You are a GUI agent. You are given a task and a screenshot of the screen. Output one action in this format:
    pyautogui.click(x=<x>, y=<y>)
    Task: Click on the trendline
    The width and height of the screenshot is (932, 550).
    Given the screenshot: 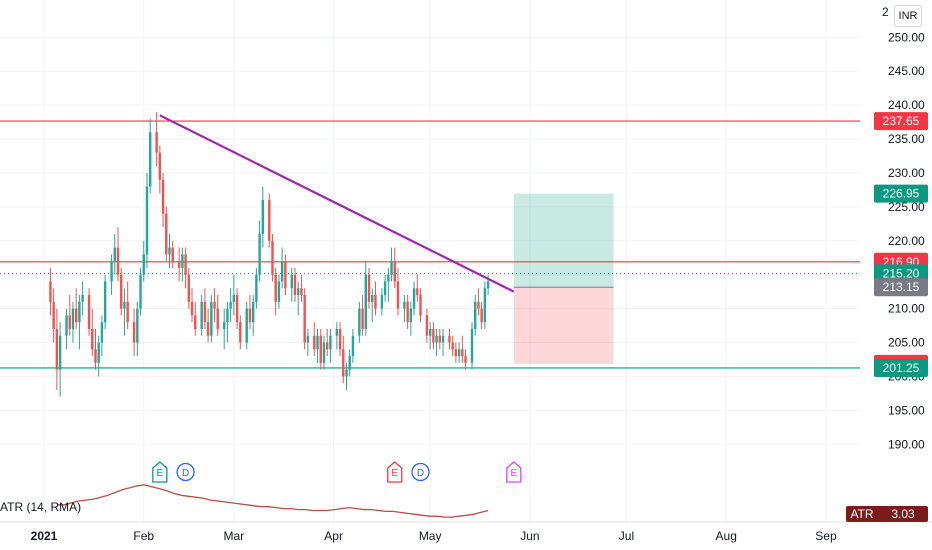 What is the action you would take?
    pyautogui.click(x=337, y=203)
    